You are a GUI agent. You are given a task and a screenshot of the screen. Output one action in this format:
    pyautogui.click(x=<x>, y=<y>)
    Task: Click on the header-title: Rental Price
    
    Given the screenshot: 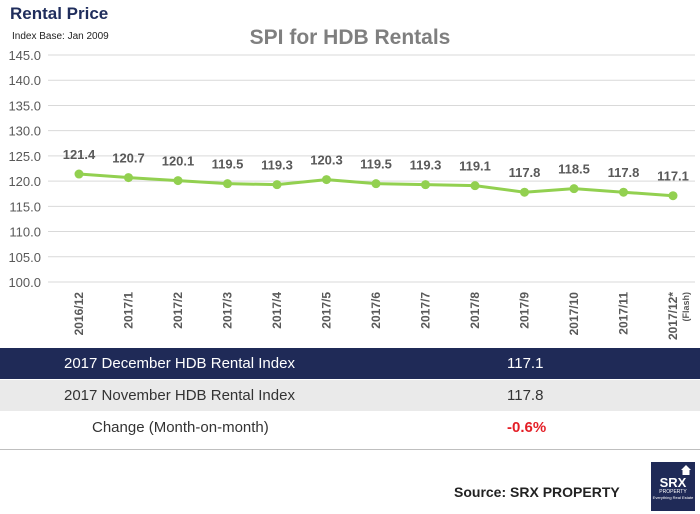 What is the action you would take?
    pyautogui.click(x=59, y=13)
    